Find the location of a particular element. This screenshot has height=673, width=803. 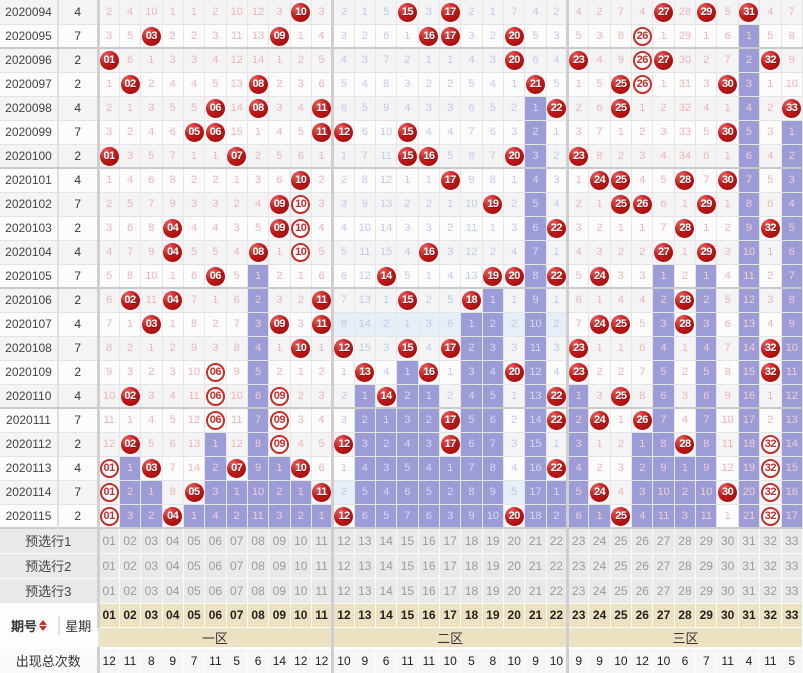

sort-toggle-icon is located at coordinates (43, 625).